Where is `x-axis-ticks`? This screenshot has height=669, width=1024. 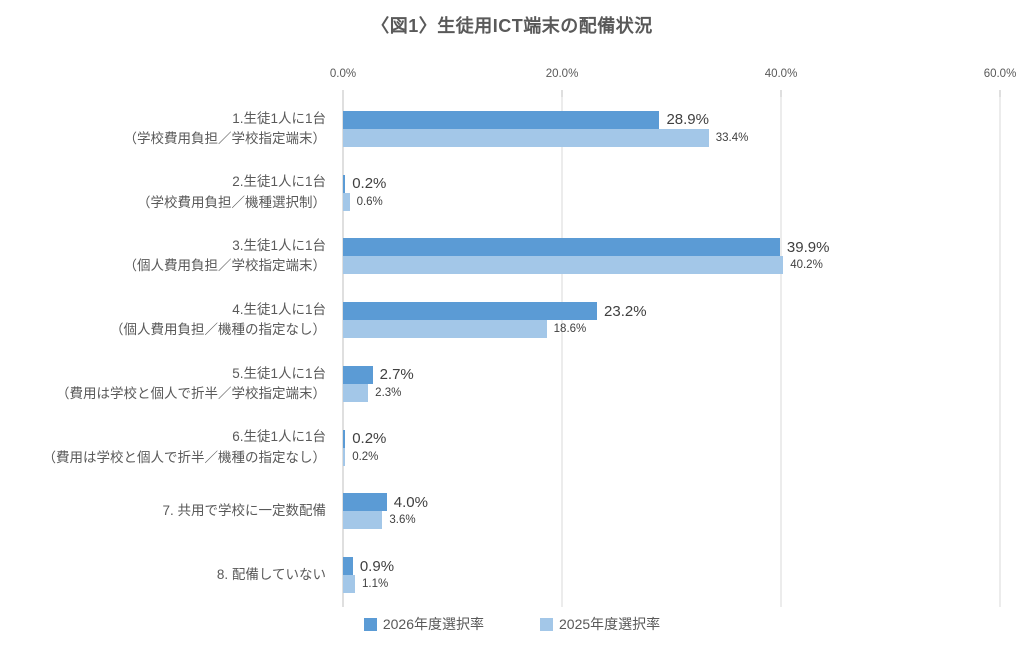
x-axis-ticks is located at coordinates (671, 93).